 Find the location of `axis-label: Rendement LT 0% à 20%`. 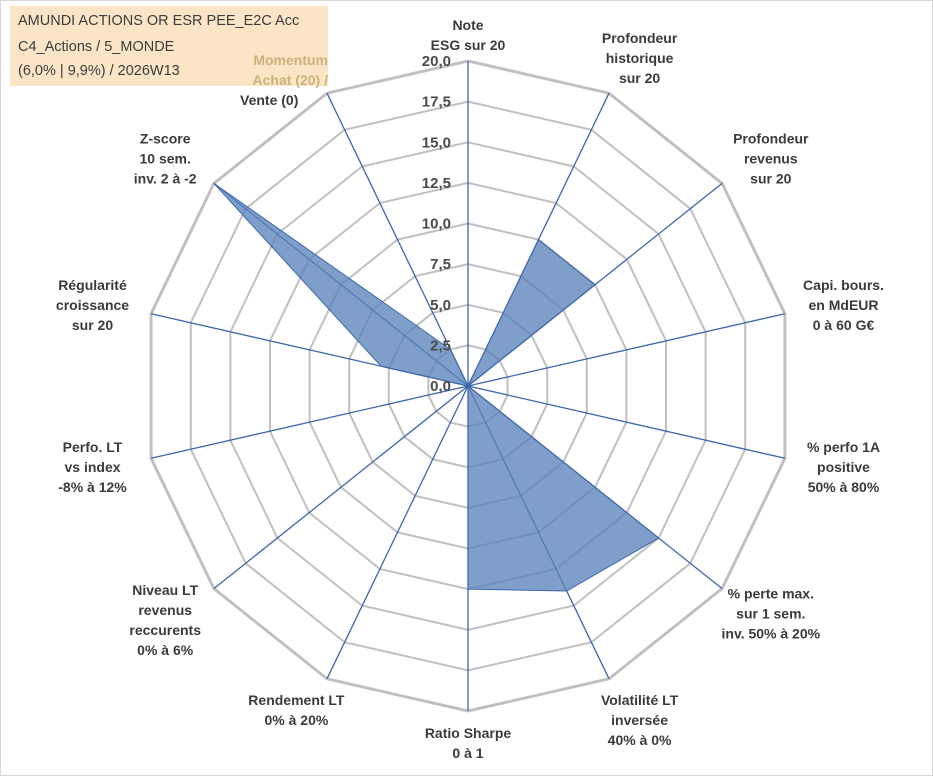

axis-label: Rendement LT 0% à 20% is located at coordinates (296, 710).